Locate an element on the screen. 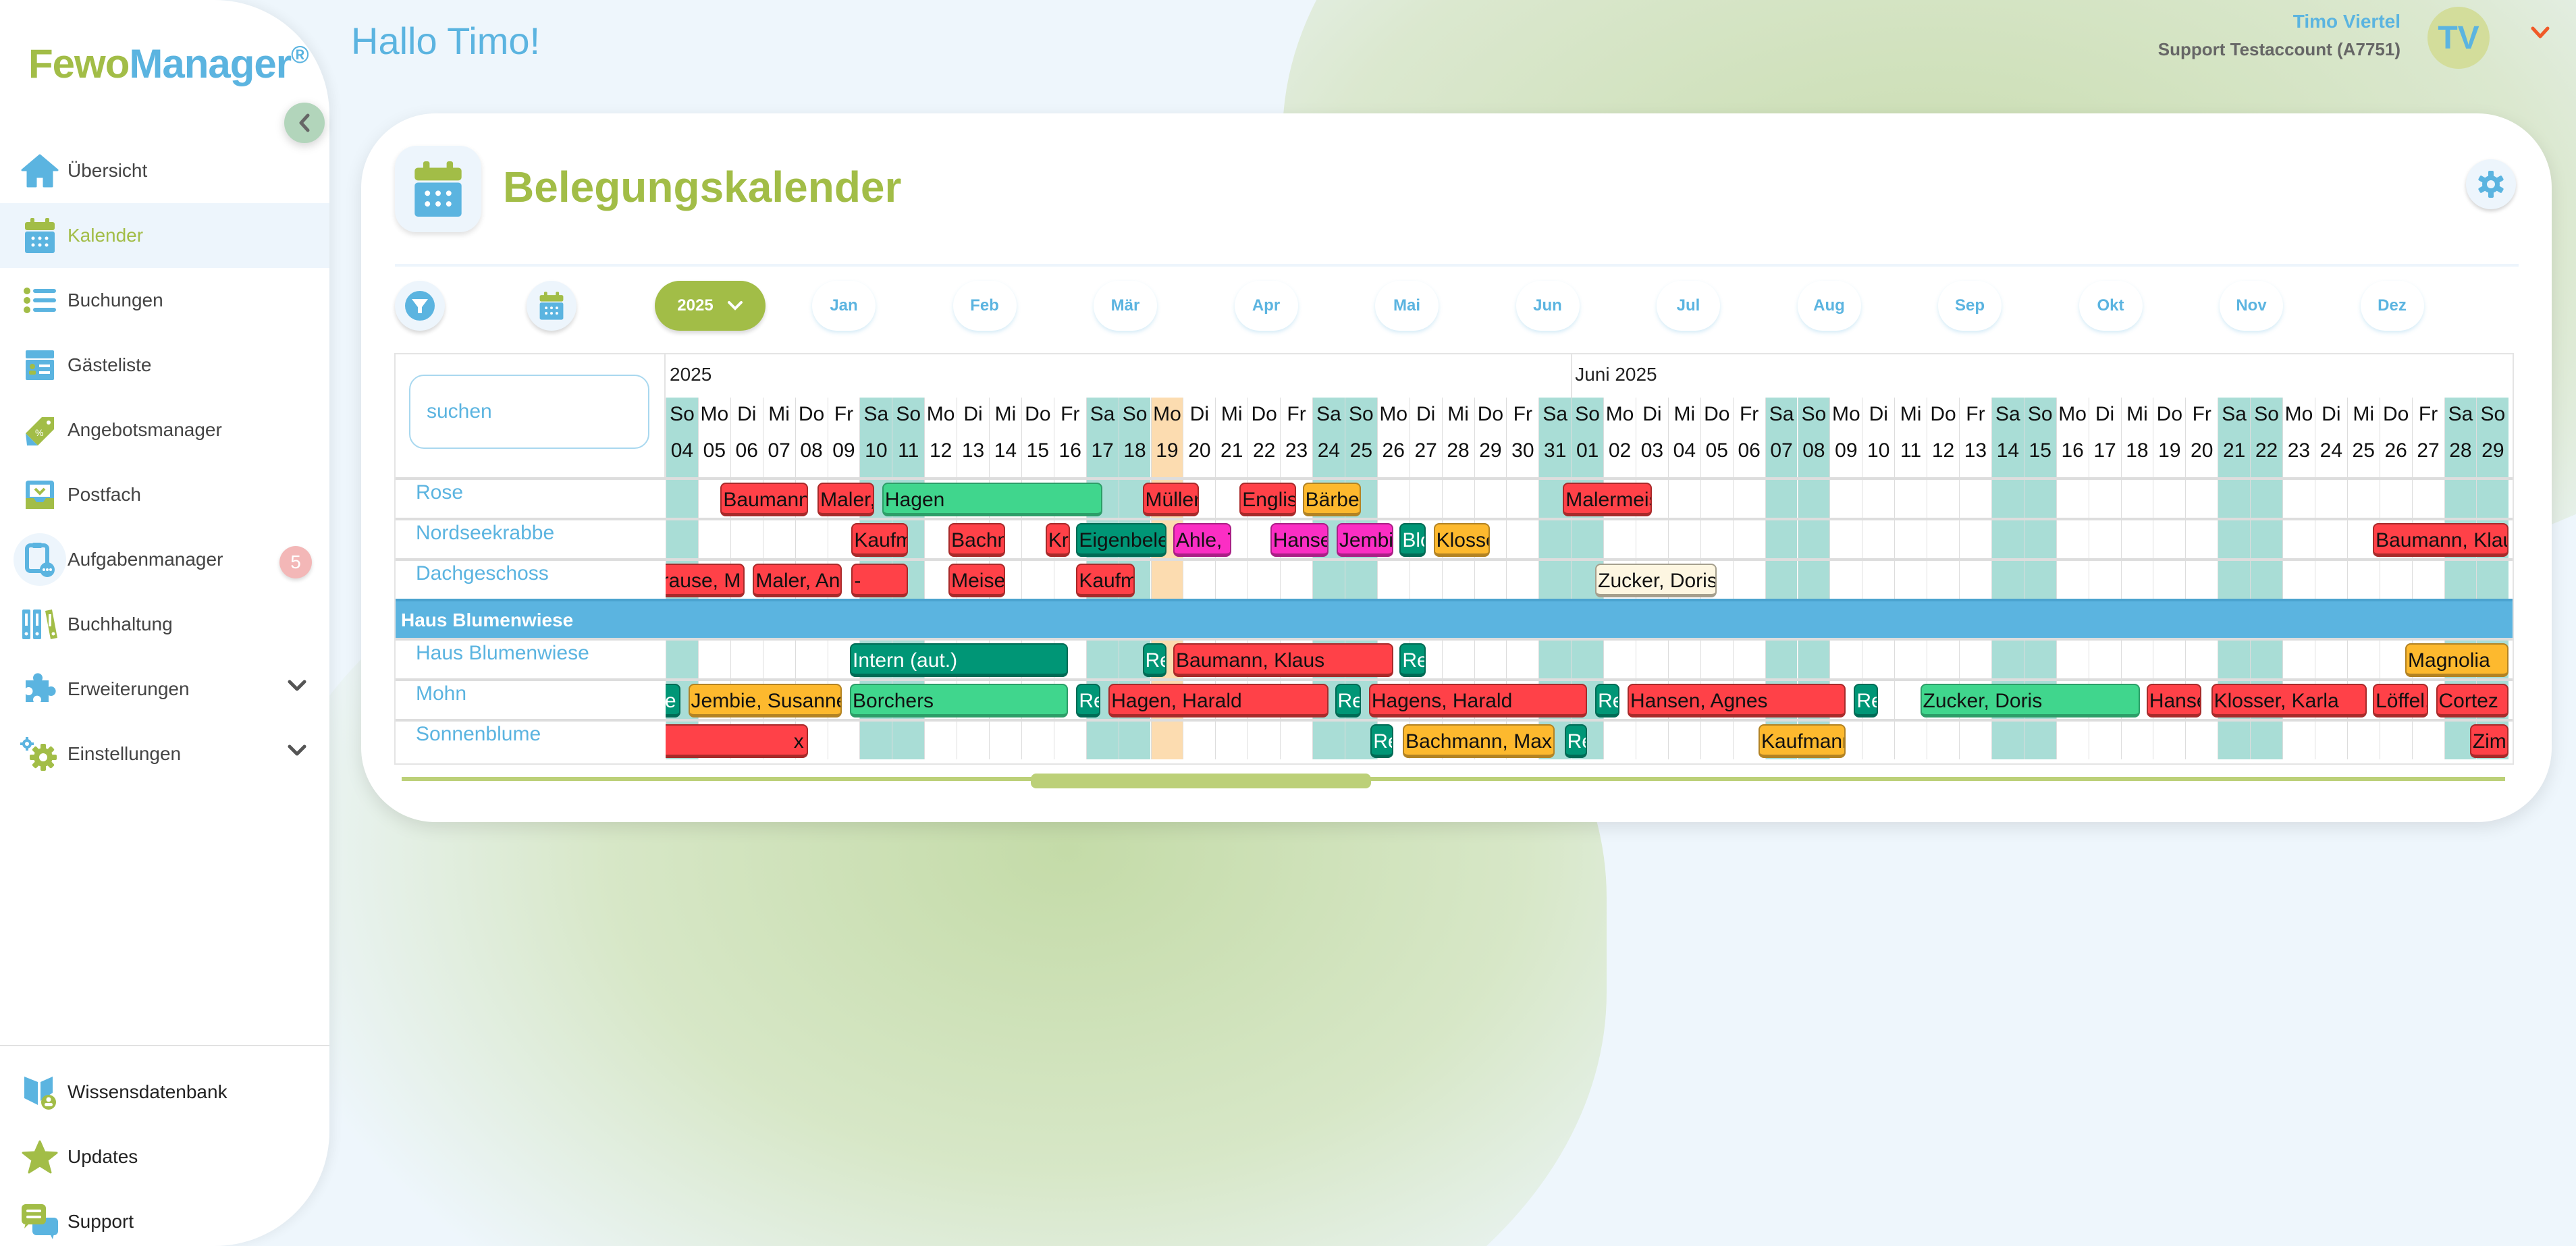 The image size is (2576, 1246). unit-label: Rose is located at coordinates (440, 492).